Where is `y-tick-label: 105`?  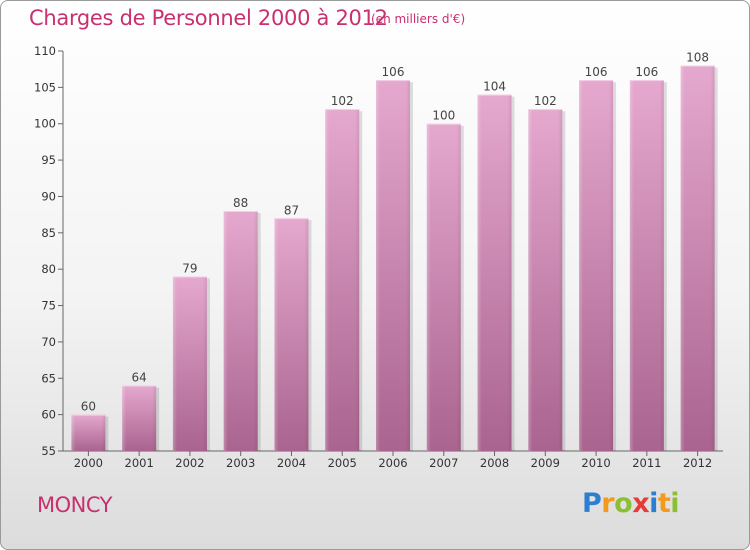
y-tick-label: 105 is located at coordinates (45, 87).